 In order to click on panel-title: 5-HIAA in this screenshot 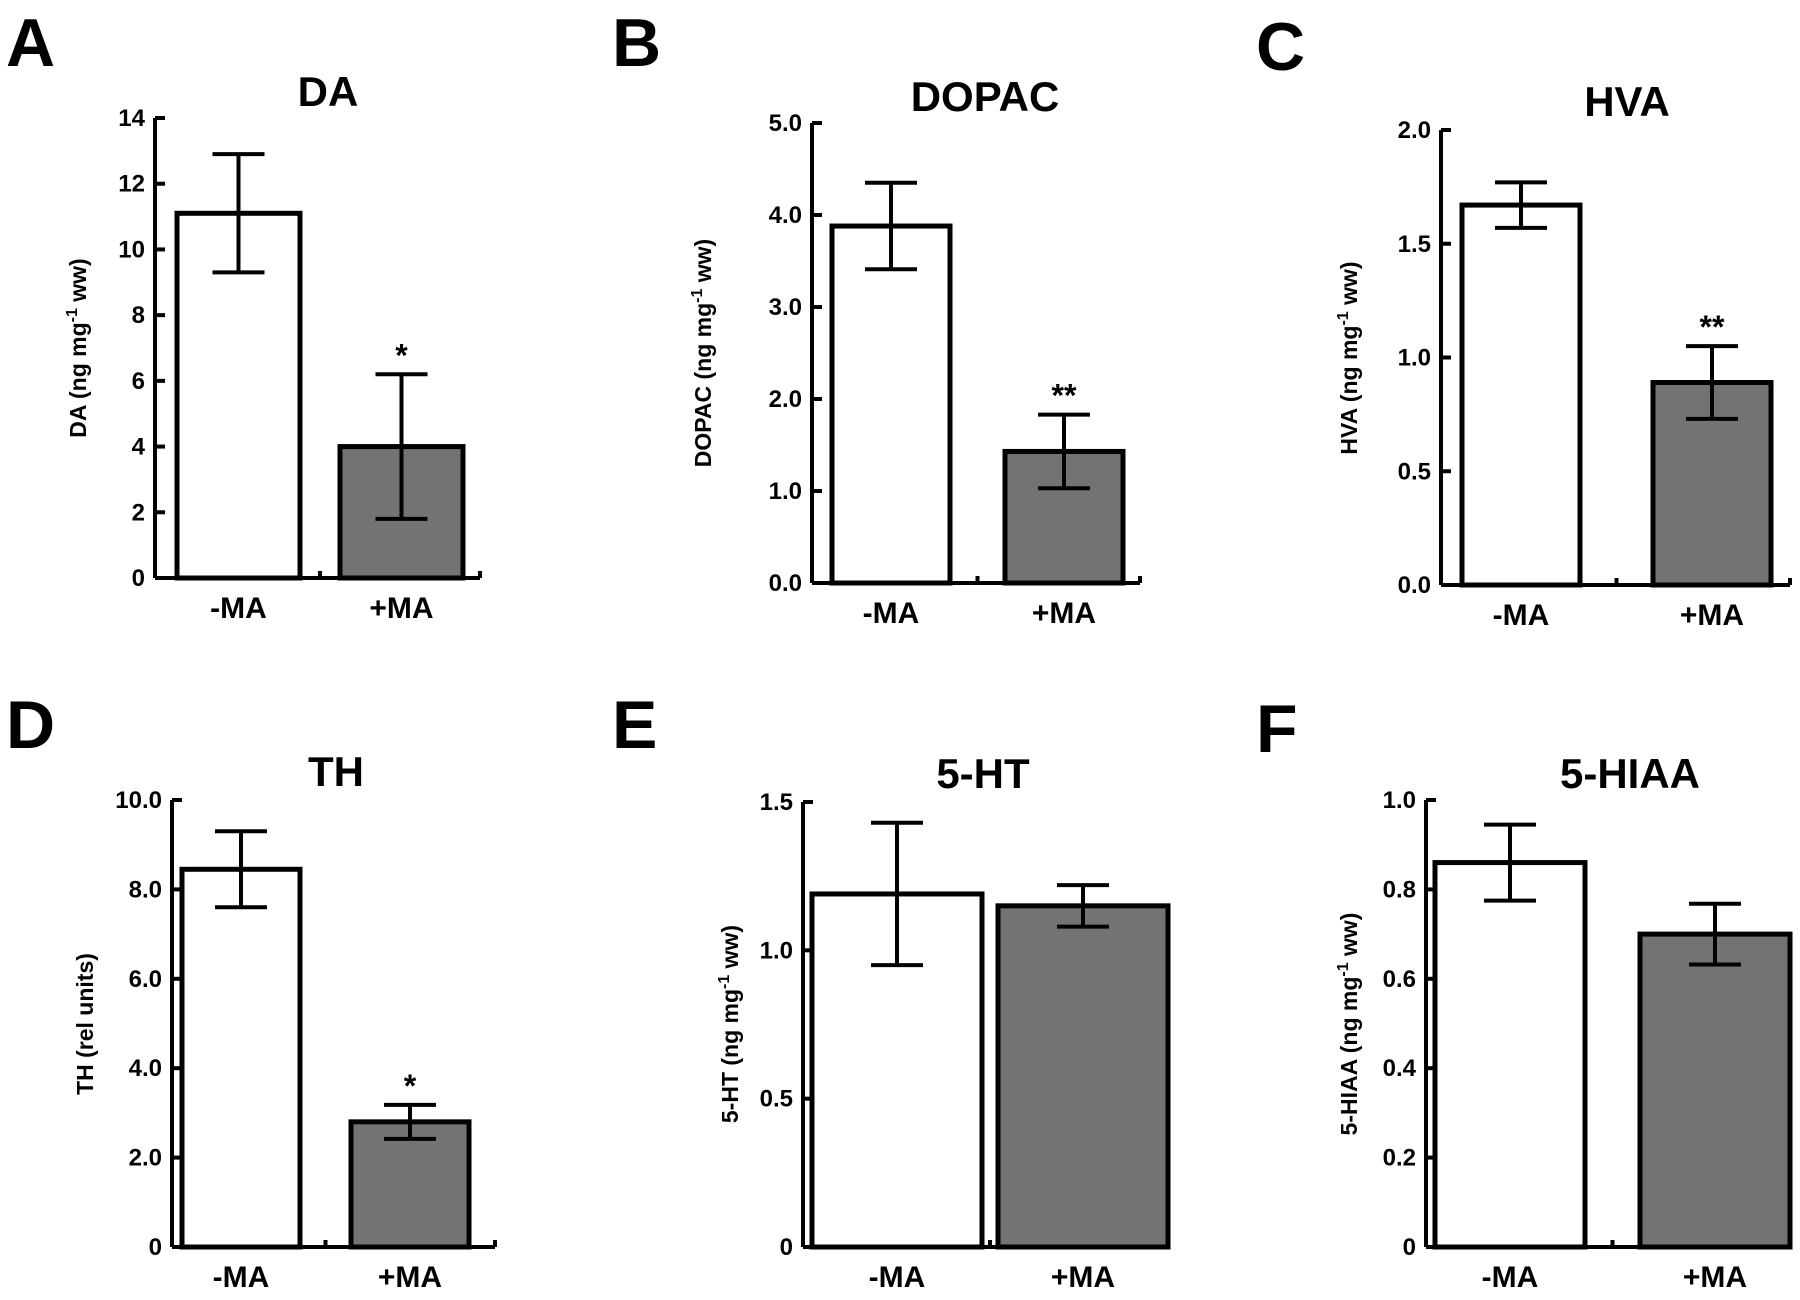, I will do `click(1630, 773)`.